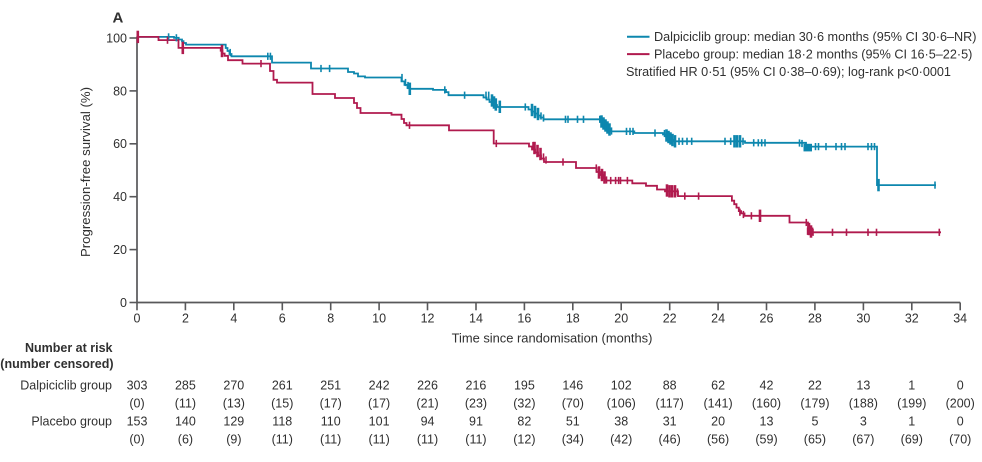 This screenshot has width=982, height=462. Describe the element at coordinates (524, 404) in the screenshot. I see `svg-text: (32)` at that location.